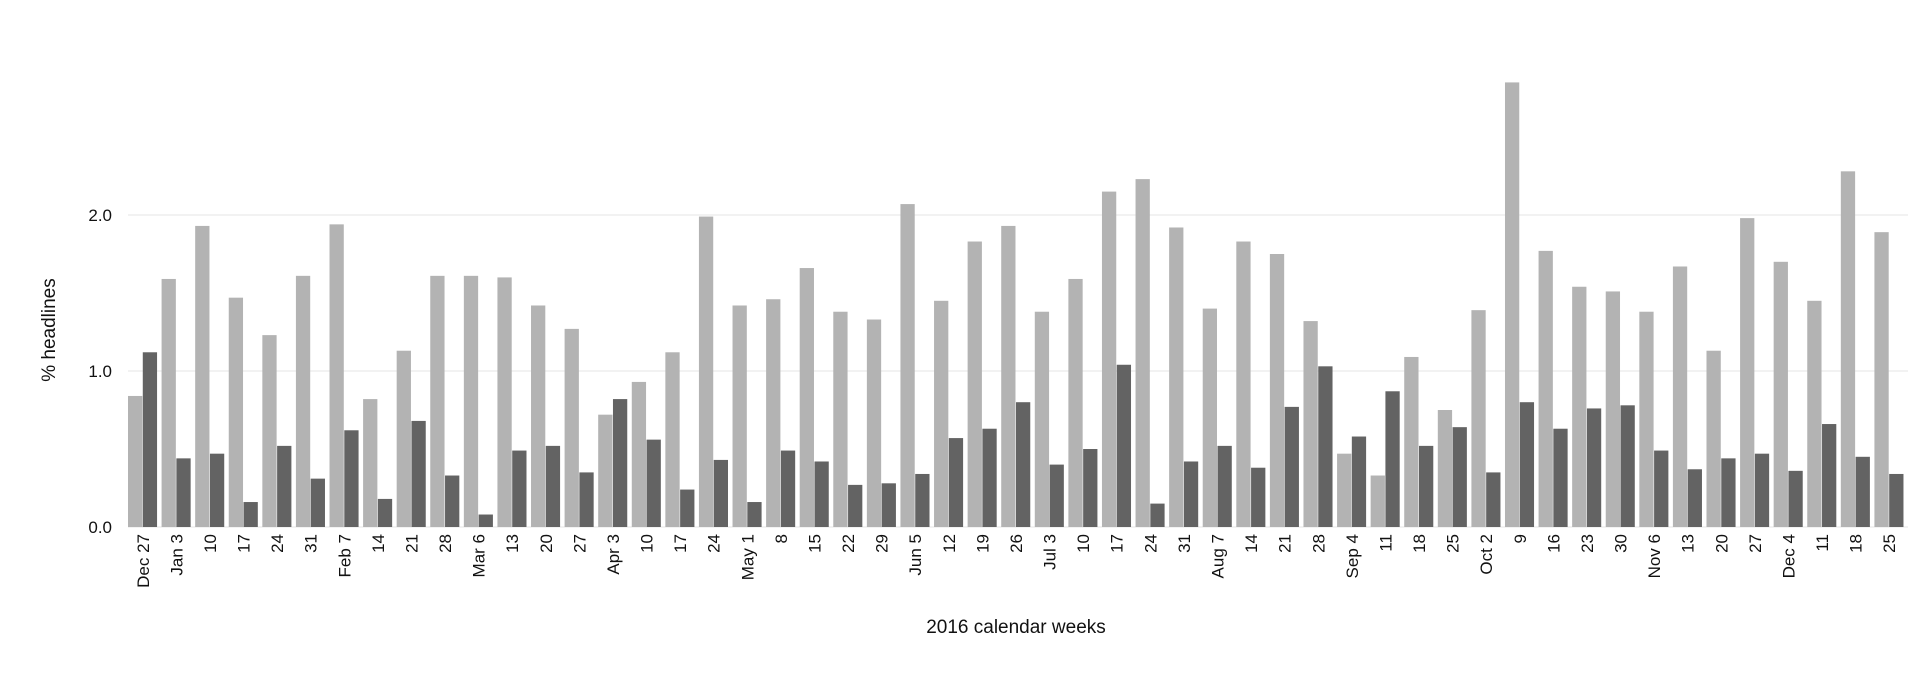  Describe the element at coordinates (882, 543) in the screenshot. I see `x-tick-label: 29` at that location.